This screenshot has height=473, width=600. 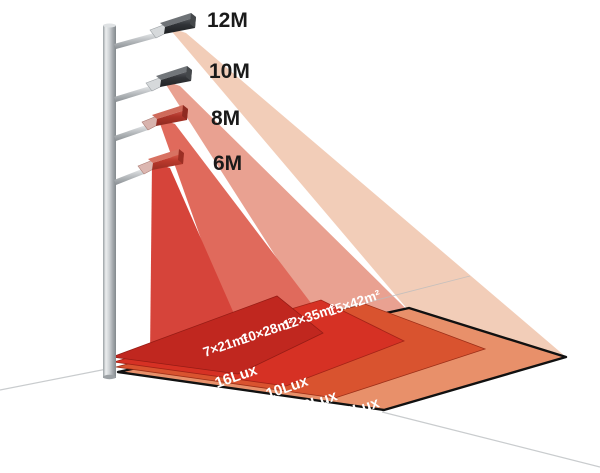 I want to click on height-label-12m: 12M, so click(x=227, y=20).